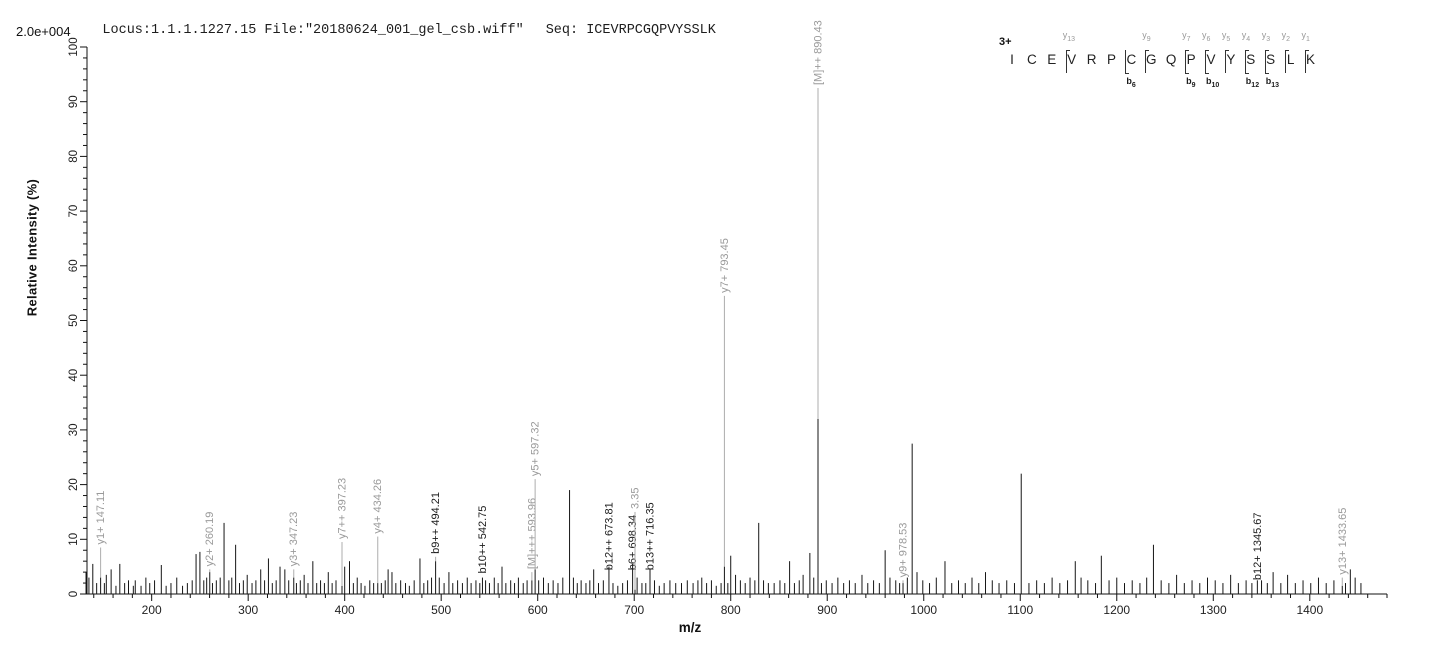 This screenshot has height=654, width=1436. I want to click on peptide-residue: I, so click(1012, 59).